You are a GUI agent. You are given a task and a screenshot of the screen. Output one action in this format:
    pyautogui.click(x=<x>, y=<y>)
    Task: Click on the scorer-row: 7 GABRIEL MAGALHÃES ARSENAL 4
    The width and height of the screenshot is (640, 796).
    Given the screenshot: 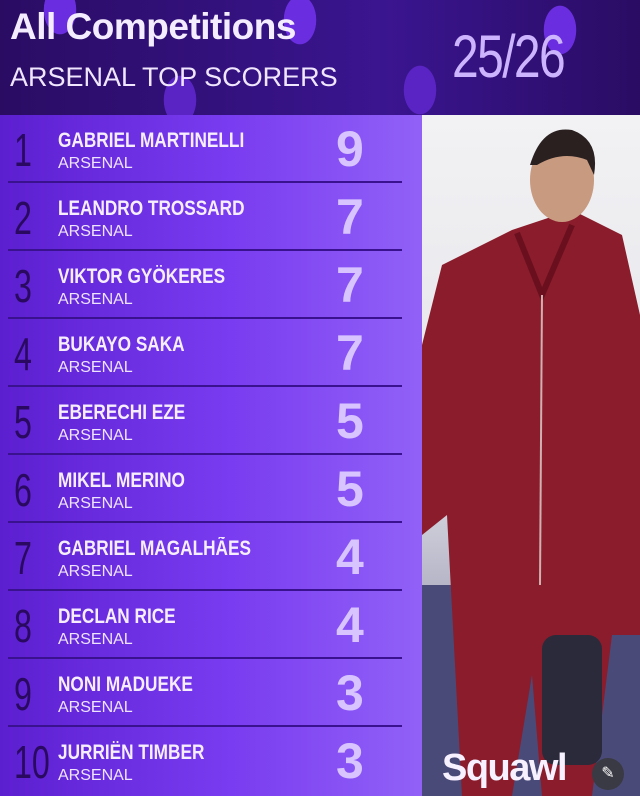 What is the action you would take?
    pyautogui.click(x=211, y=557)
    